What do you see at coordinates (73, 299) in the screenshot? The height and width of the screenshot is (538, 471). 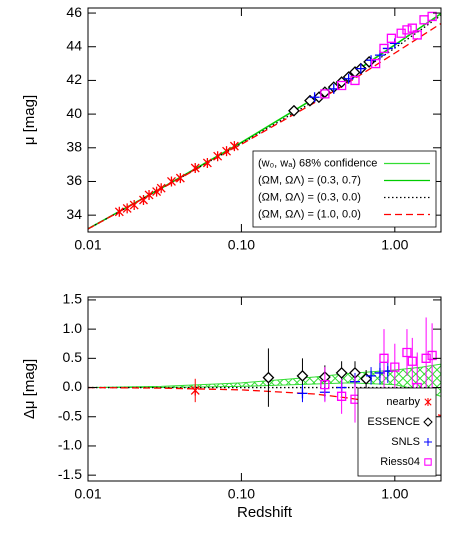 I see `y-tick-label: 1.5` at bounding box center [73, 299].